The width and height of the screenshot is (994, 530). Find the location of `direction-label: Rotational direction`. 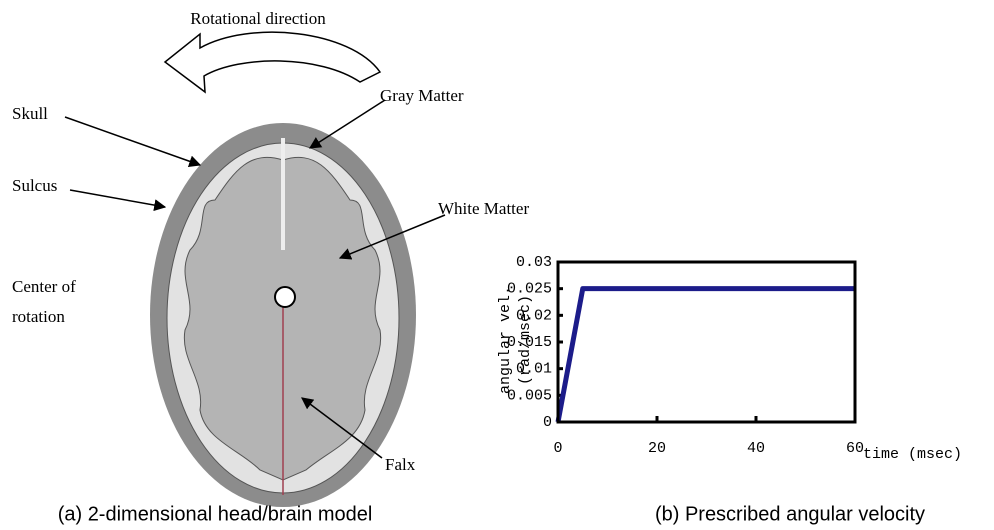

direction-label: Rotational direction is located at coordinates (258, 18).